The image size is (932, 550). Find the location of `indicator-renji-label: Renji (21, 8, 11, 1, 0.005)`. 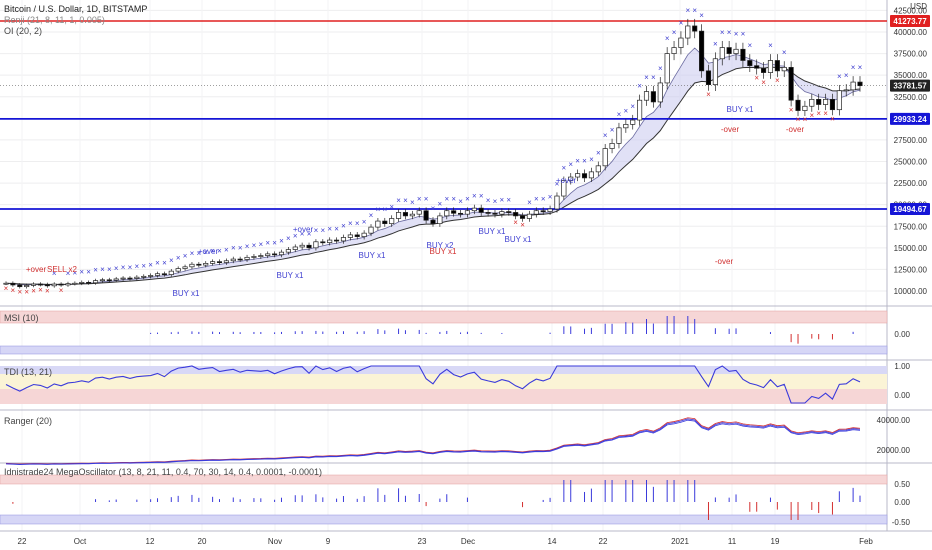

indicator-renji-label: Renji (21, 8, 11, 1, 0.005) is located at coordinates (54, 20).